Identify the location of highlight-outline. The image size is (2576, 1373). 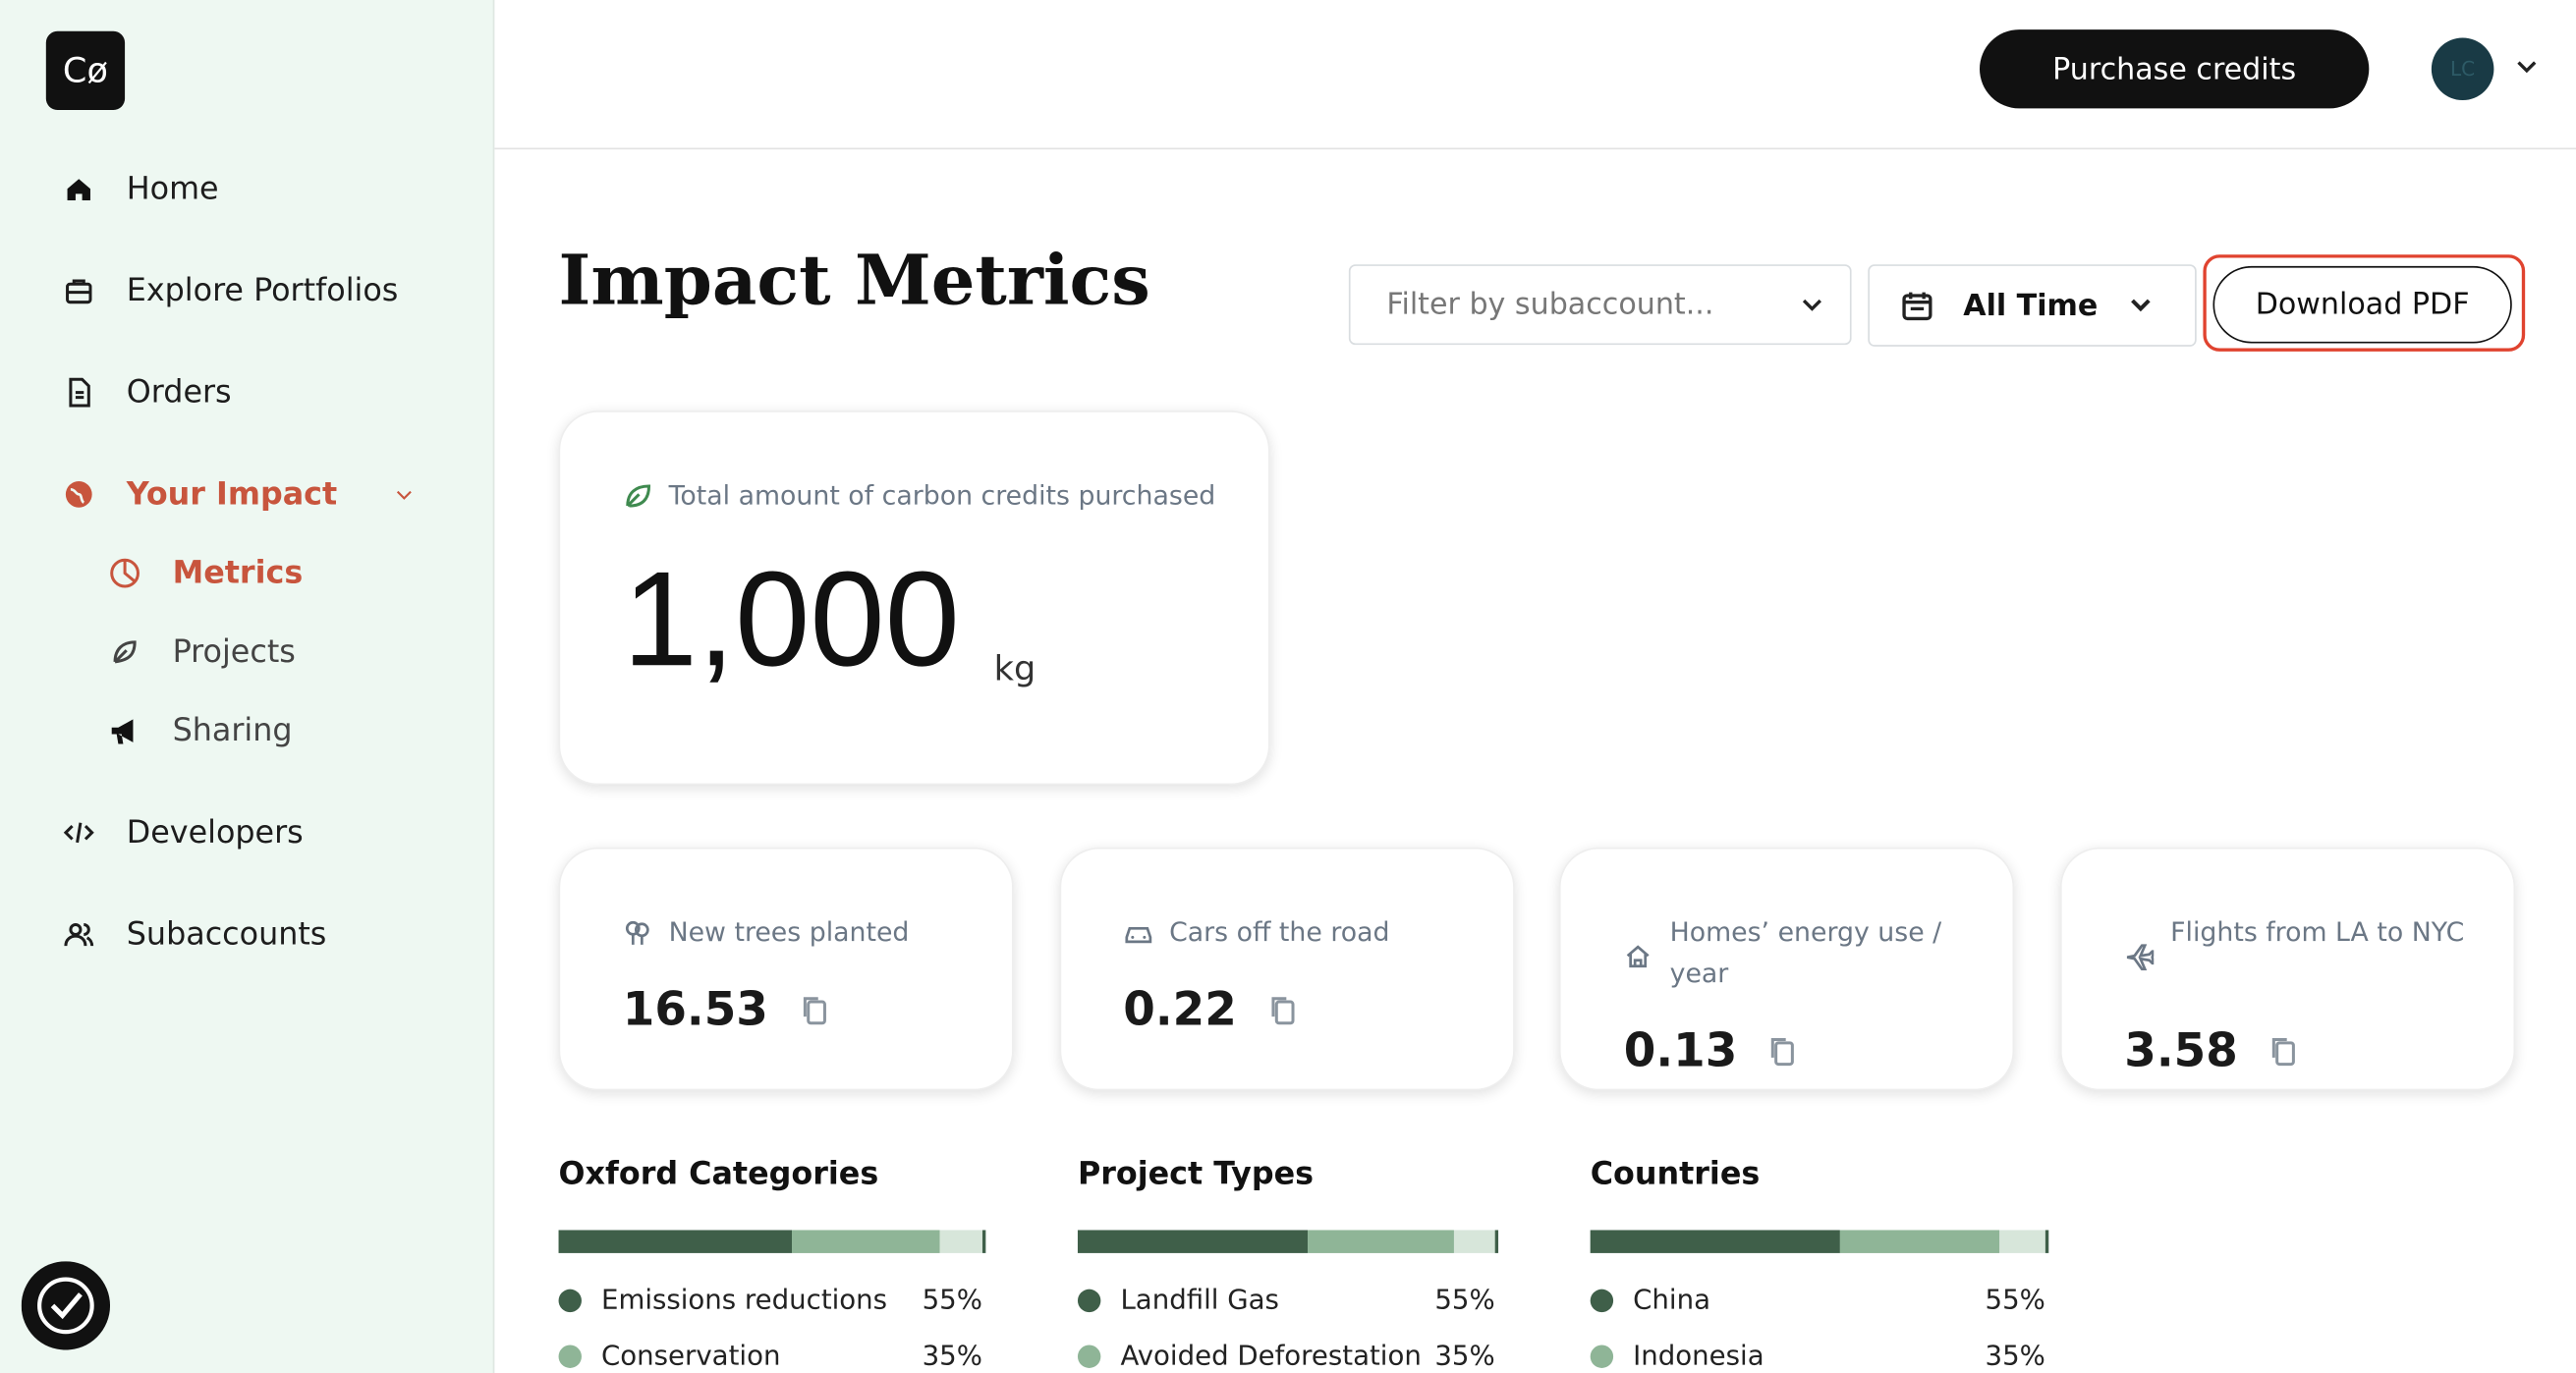
(2364, 303).